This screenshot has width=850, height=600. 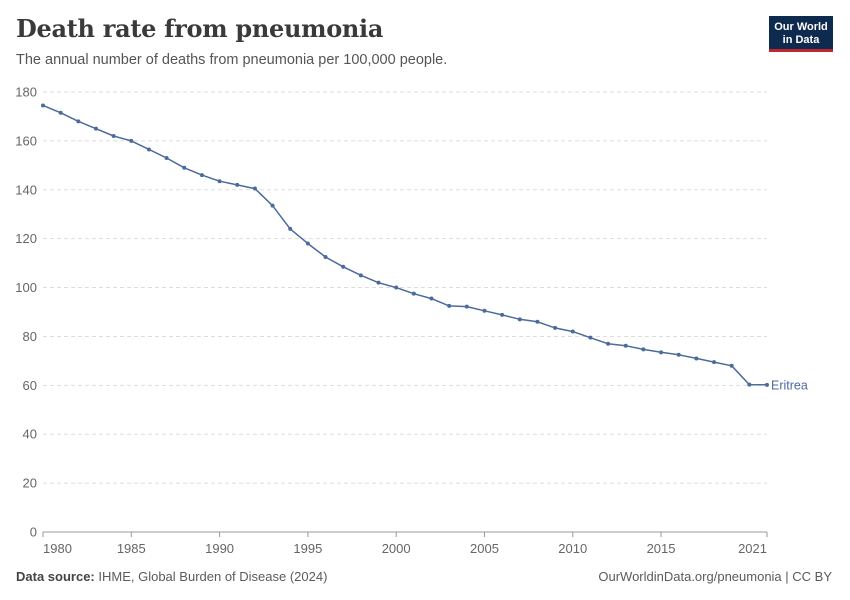 What do you see at coordinates (78, 121) in the screenshot?
I see `data-point-1982` at bounding box center [78, 121].